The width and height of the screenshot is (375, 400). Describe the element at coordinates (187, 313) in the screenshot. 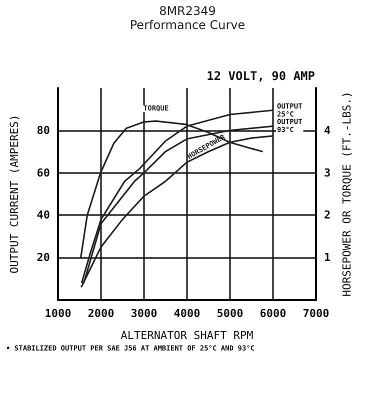

I see `x-tick-label: 4000` at that location.